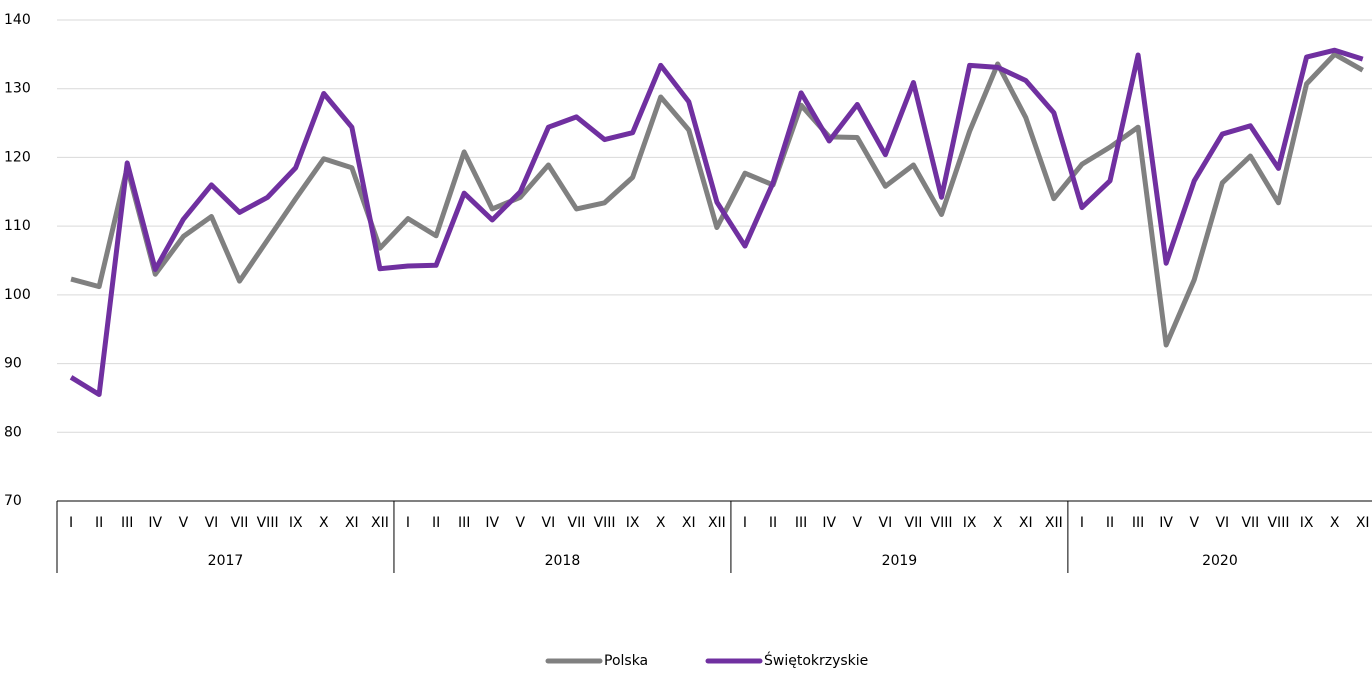 The image size is (1372, 674). What do you see at coordinates (900, 561) in the screenshot?
I see `x-group-label: 2019` at bounding box center [900, 561].